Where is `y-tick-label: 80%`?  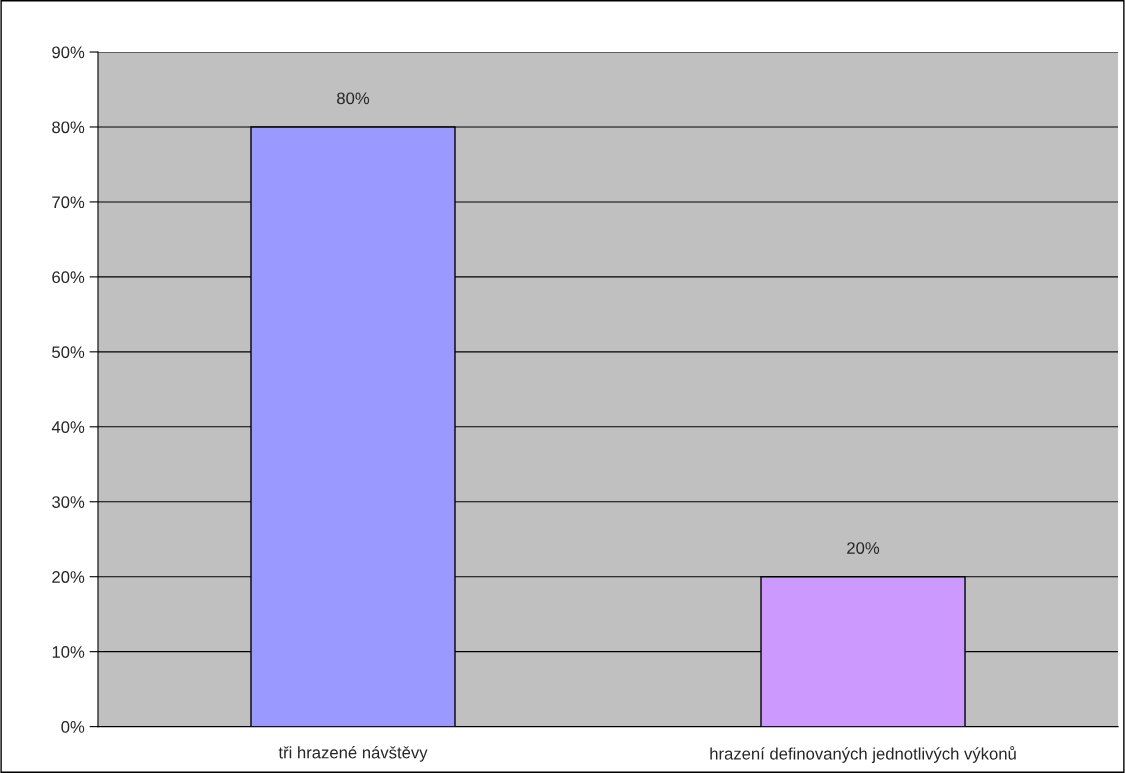
y-tick-label: 80% is located at coordinates (68, 127).